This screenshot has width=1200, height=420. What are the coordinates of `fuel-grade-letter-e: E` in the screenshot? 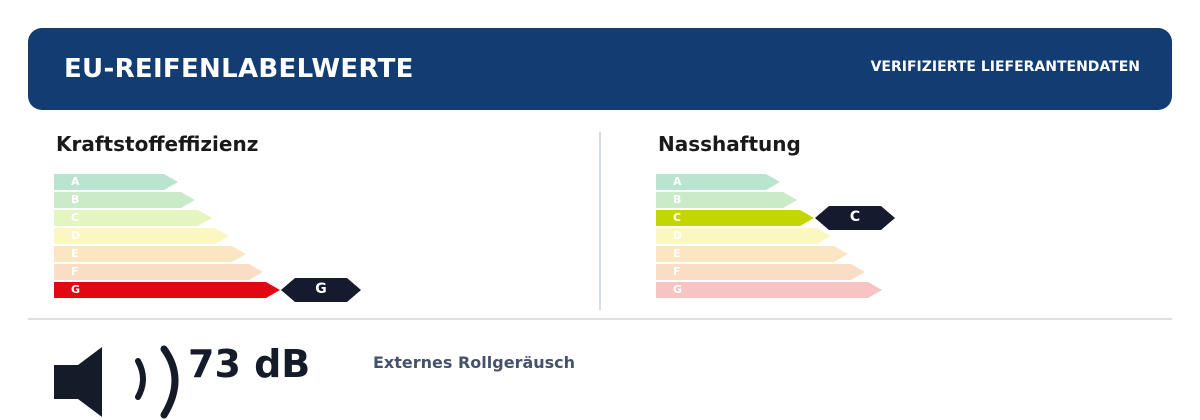 It's located at (75, 253).